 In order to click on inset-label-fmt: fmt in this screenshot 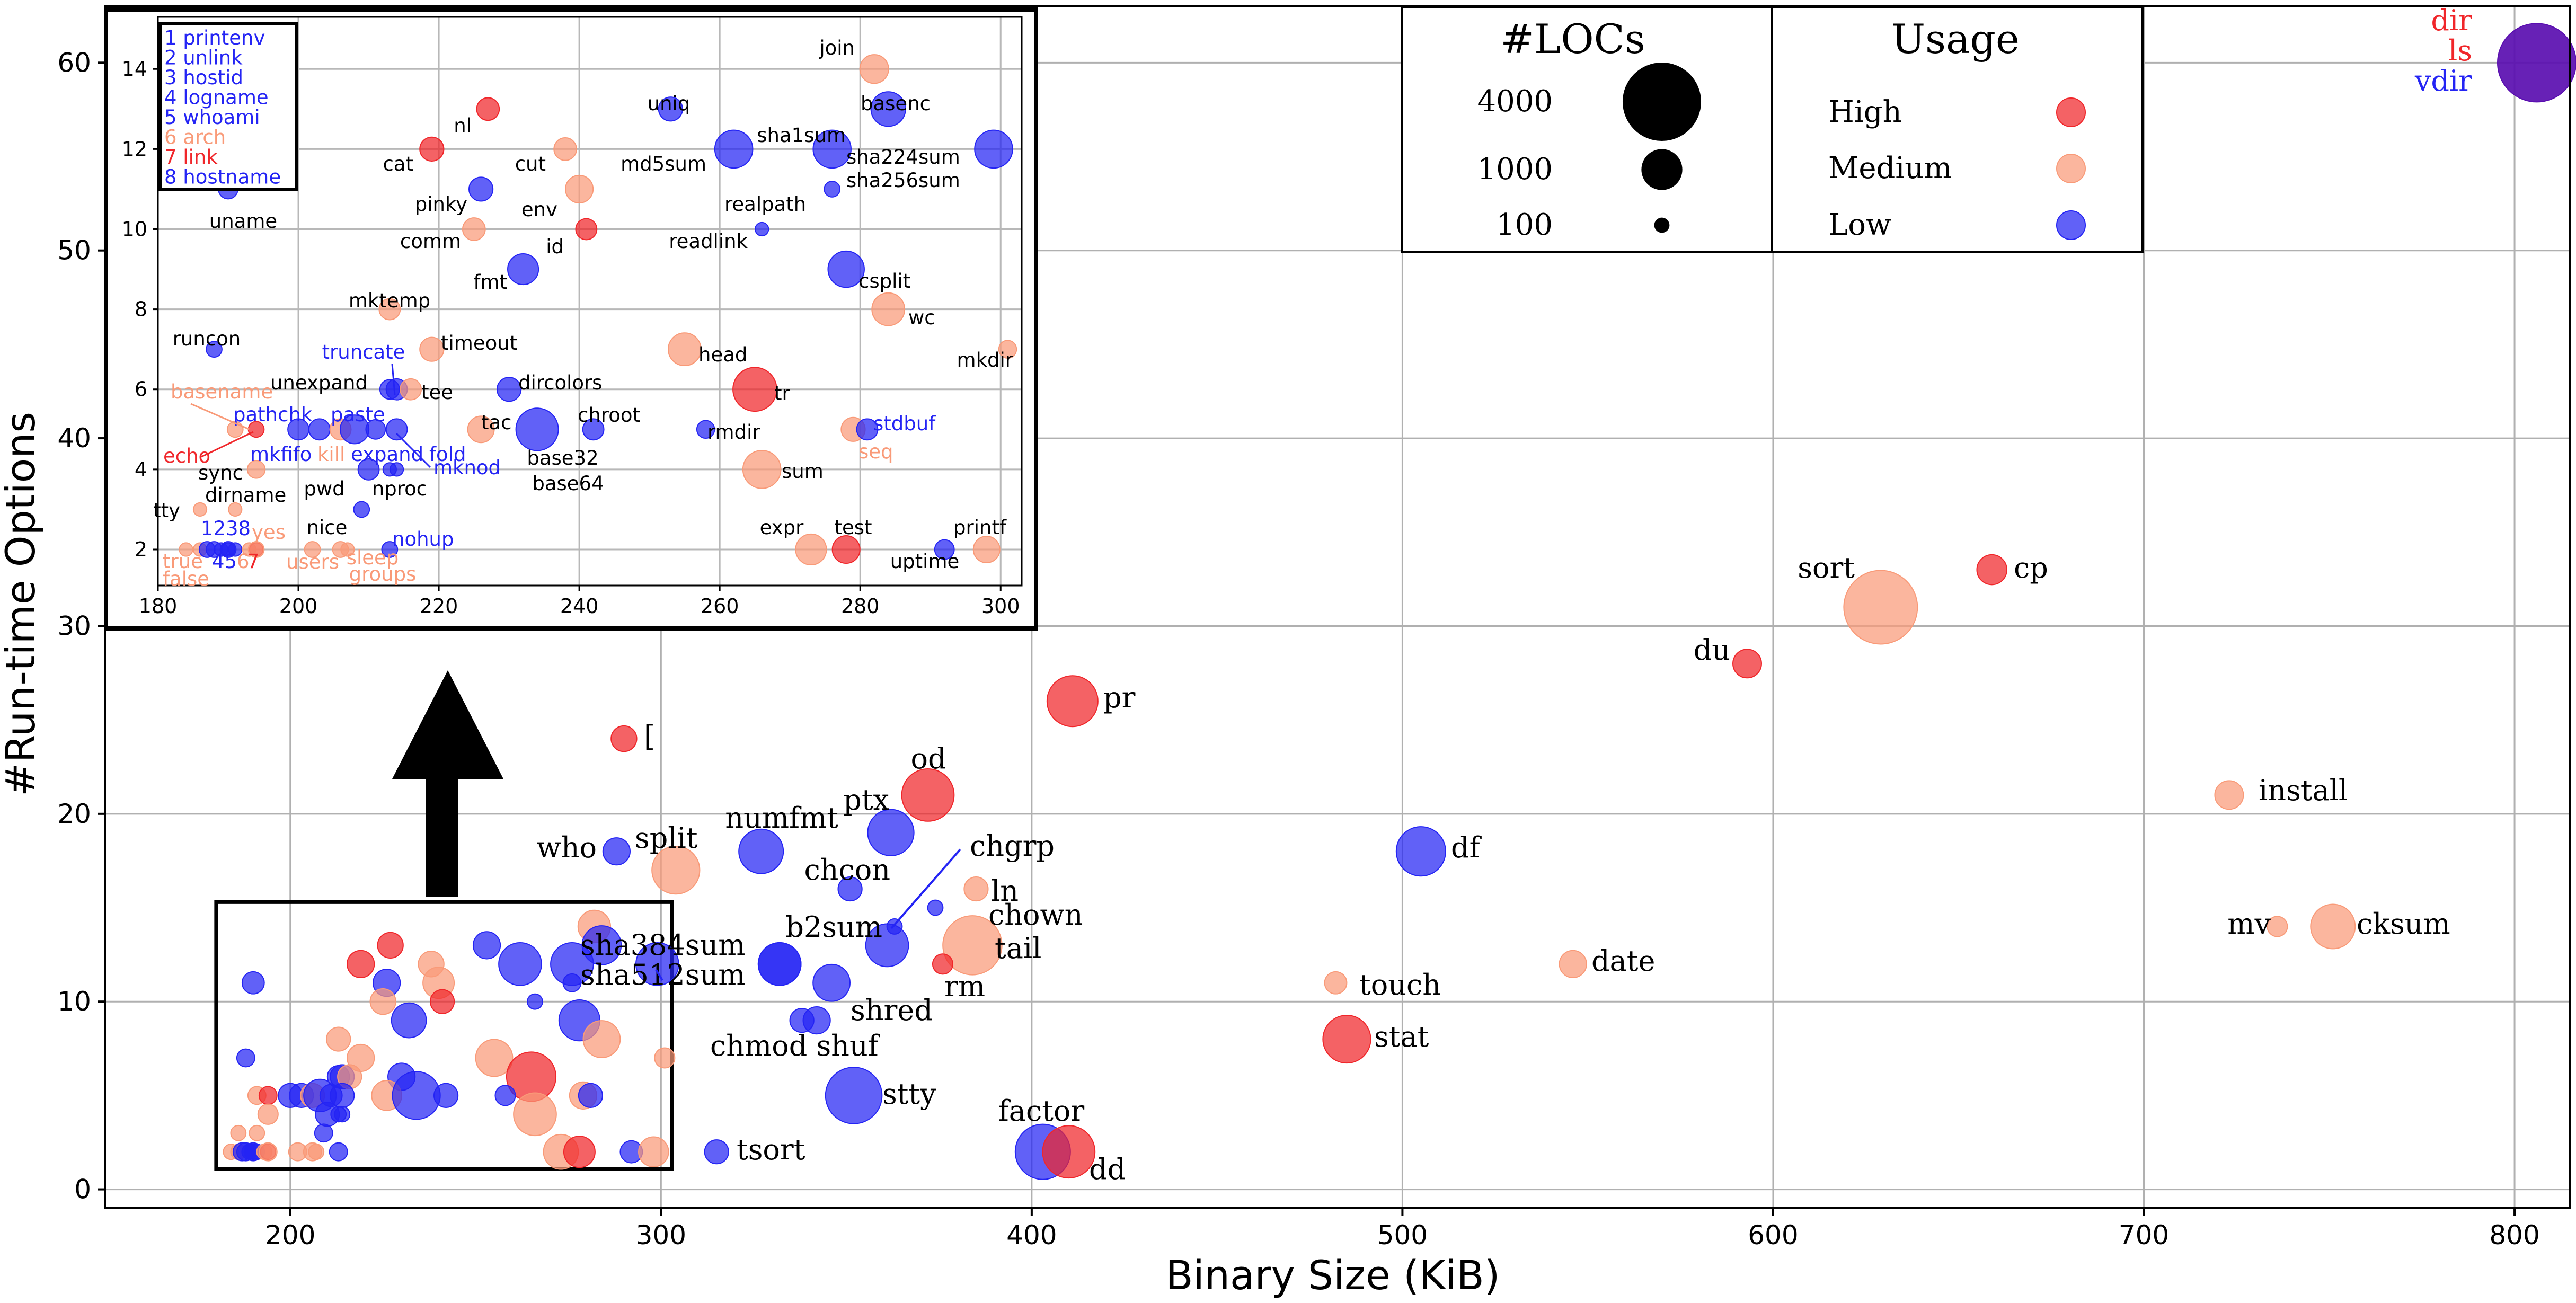, I will do `click(490, 282)`.